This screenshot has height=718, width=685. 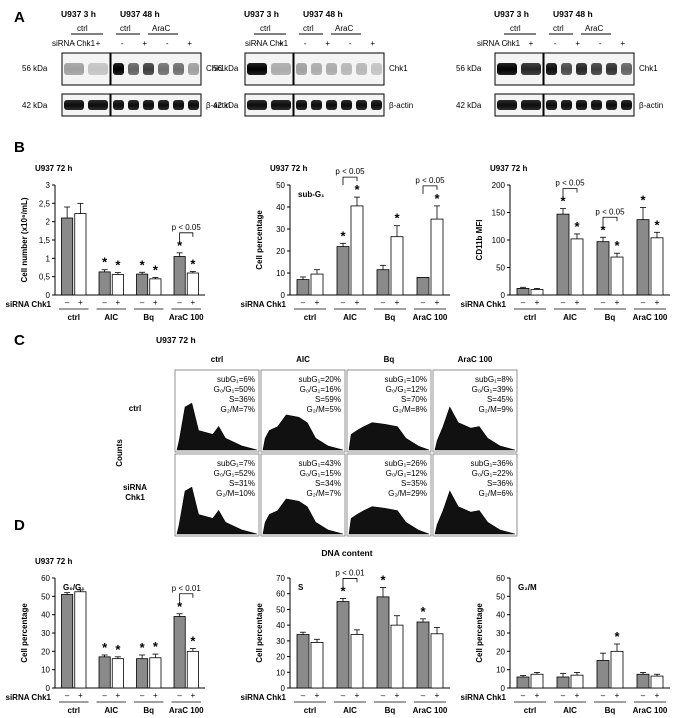 I want to click on y-axis-label: CD11b MFI, so click(x=479, y=240).